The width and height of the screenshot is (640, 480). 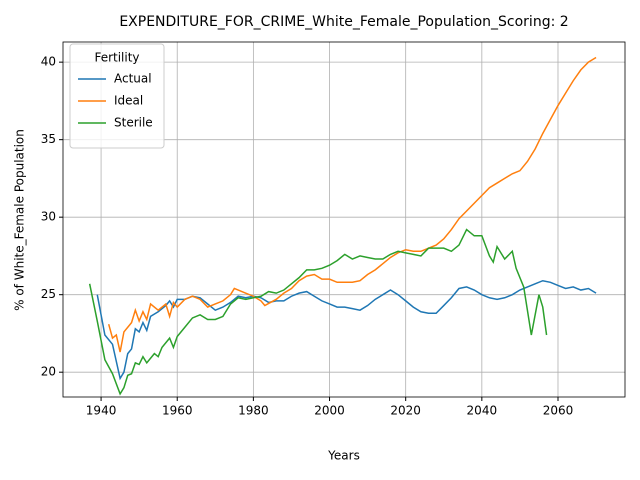 I want to click on x-tick-label: 2000, so click(x=329, y=411).